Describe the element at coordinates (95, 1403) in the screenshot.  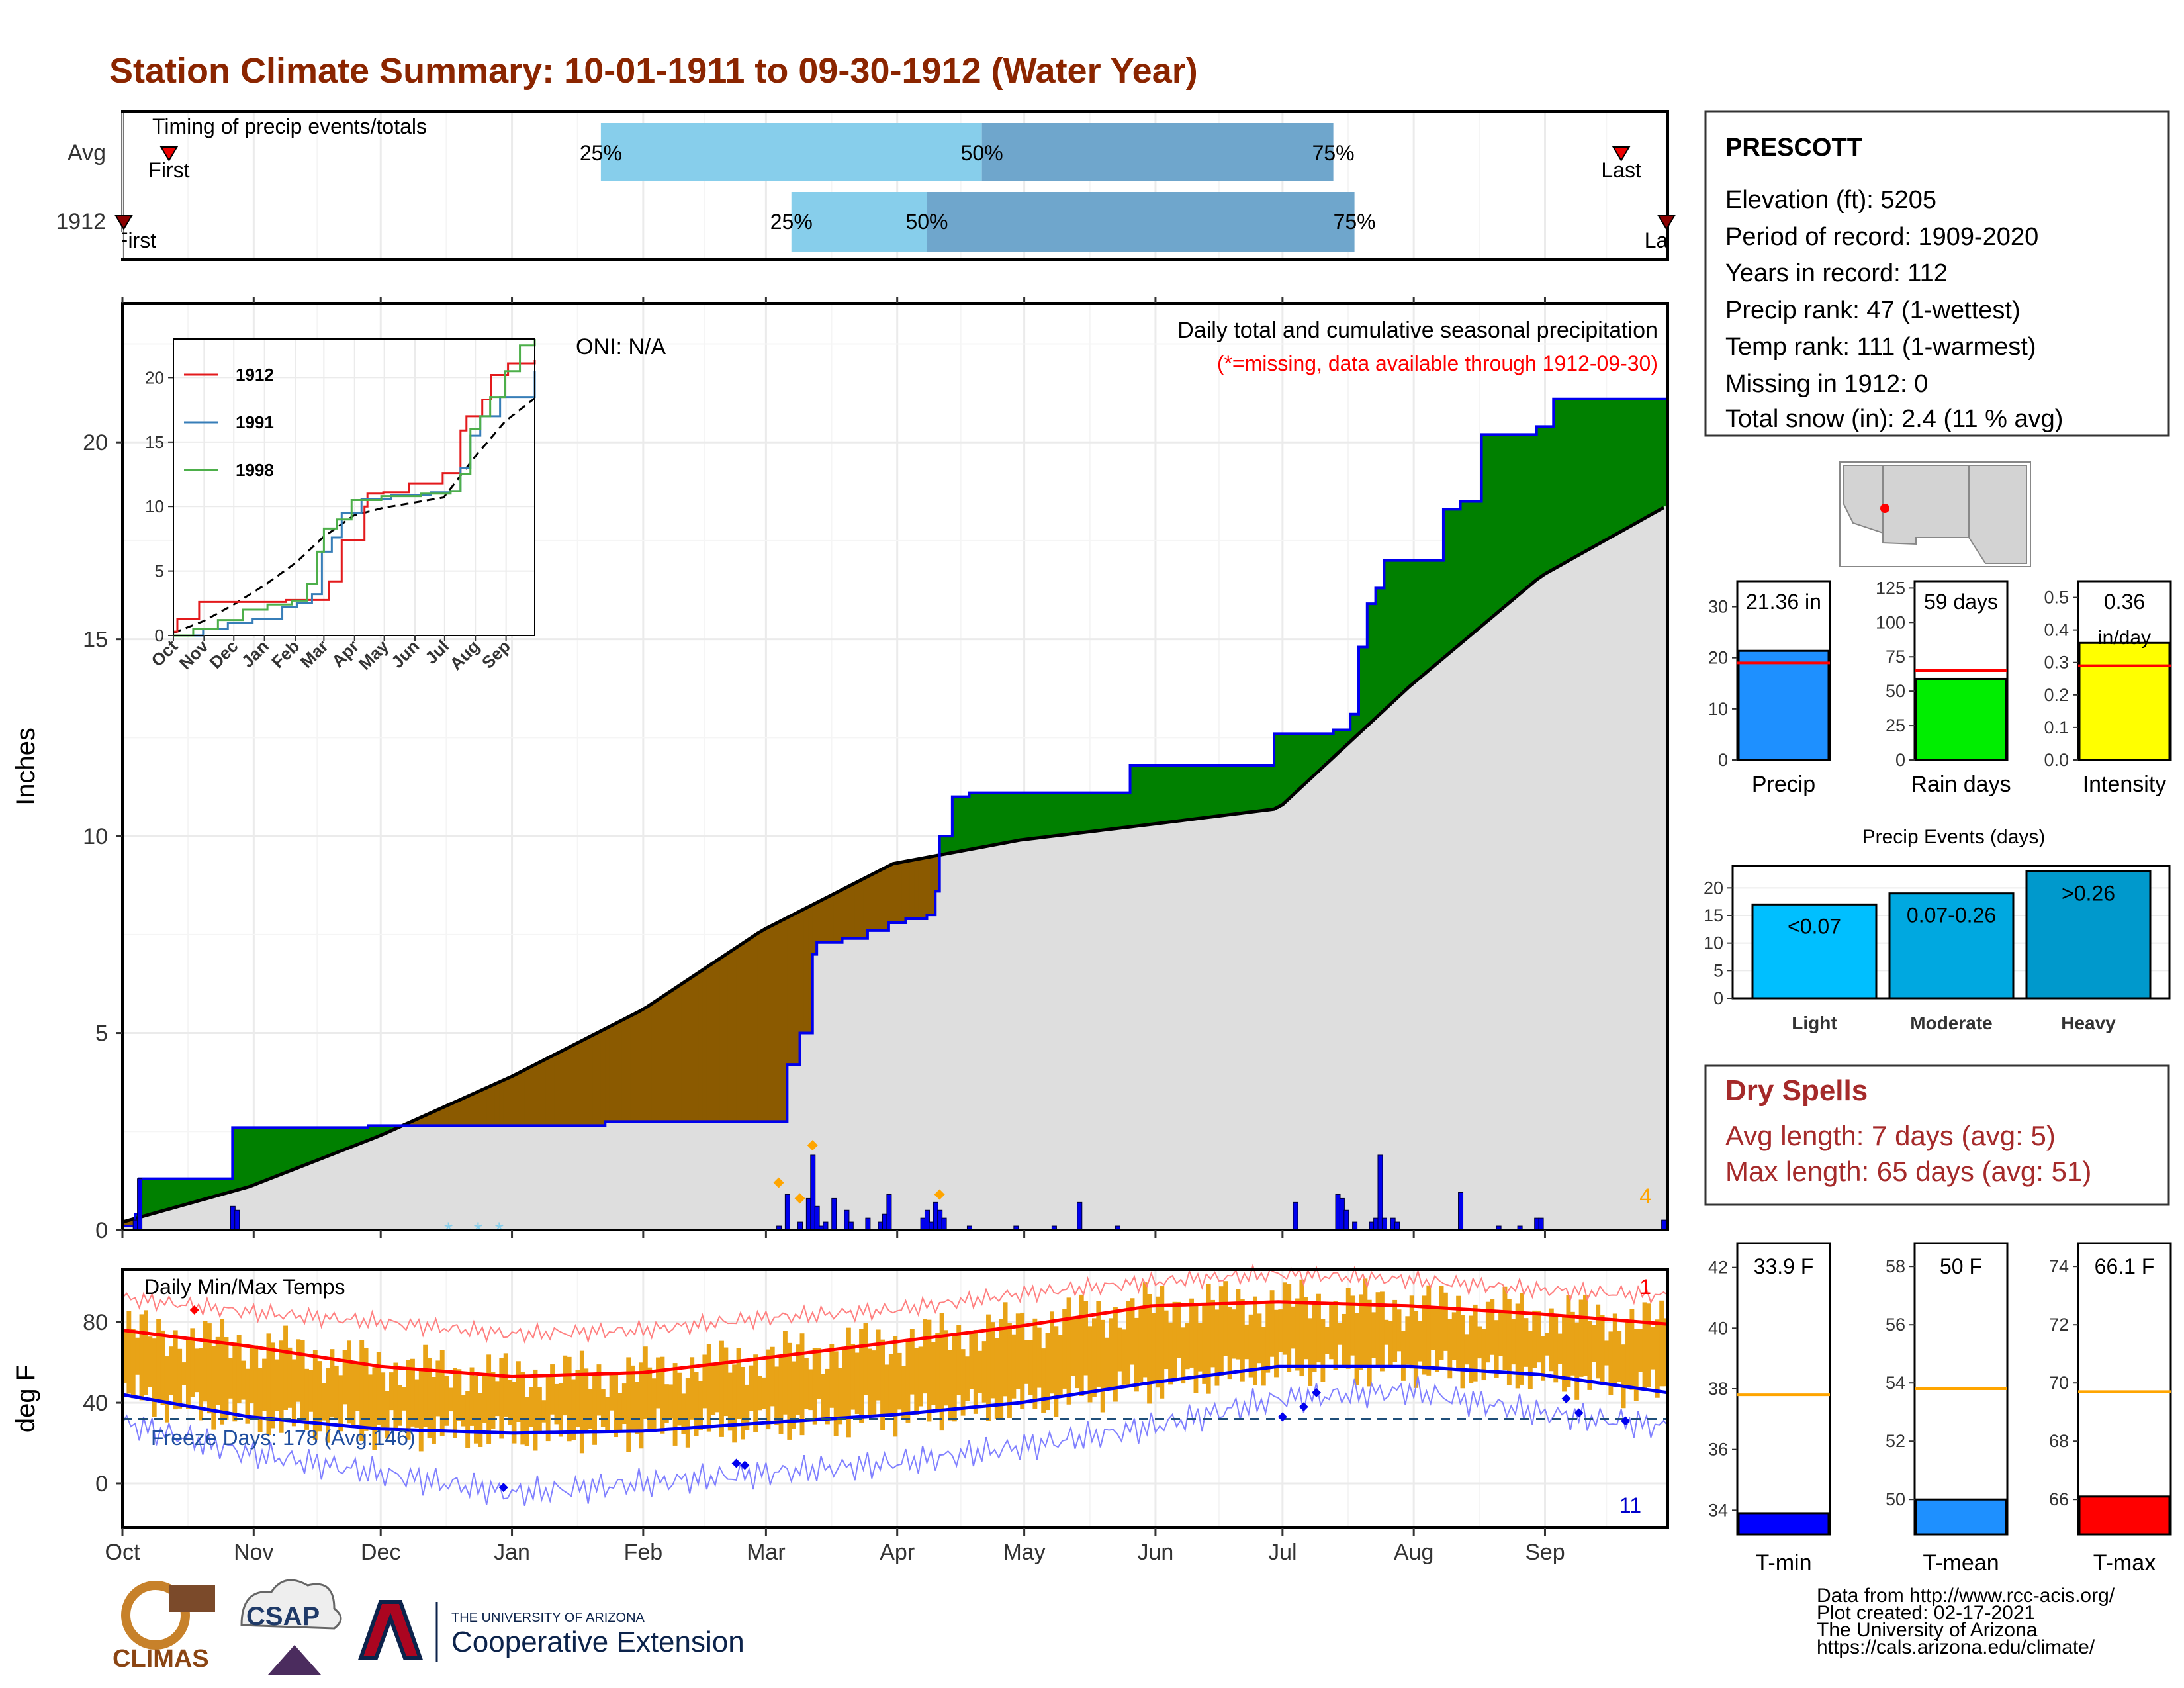
I see `temp-y-tick-label: 40` at that location.